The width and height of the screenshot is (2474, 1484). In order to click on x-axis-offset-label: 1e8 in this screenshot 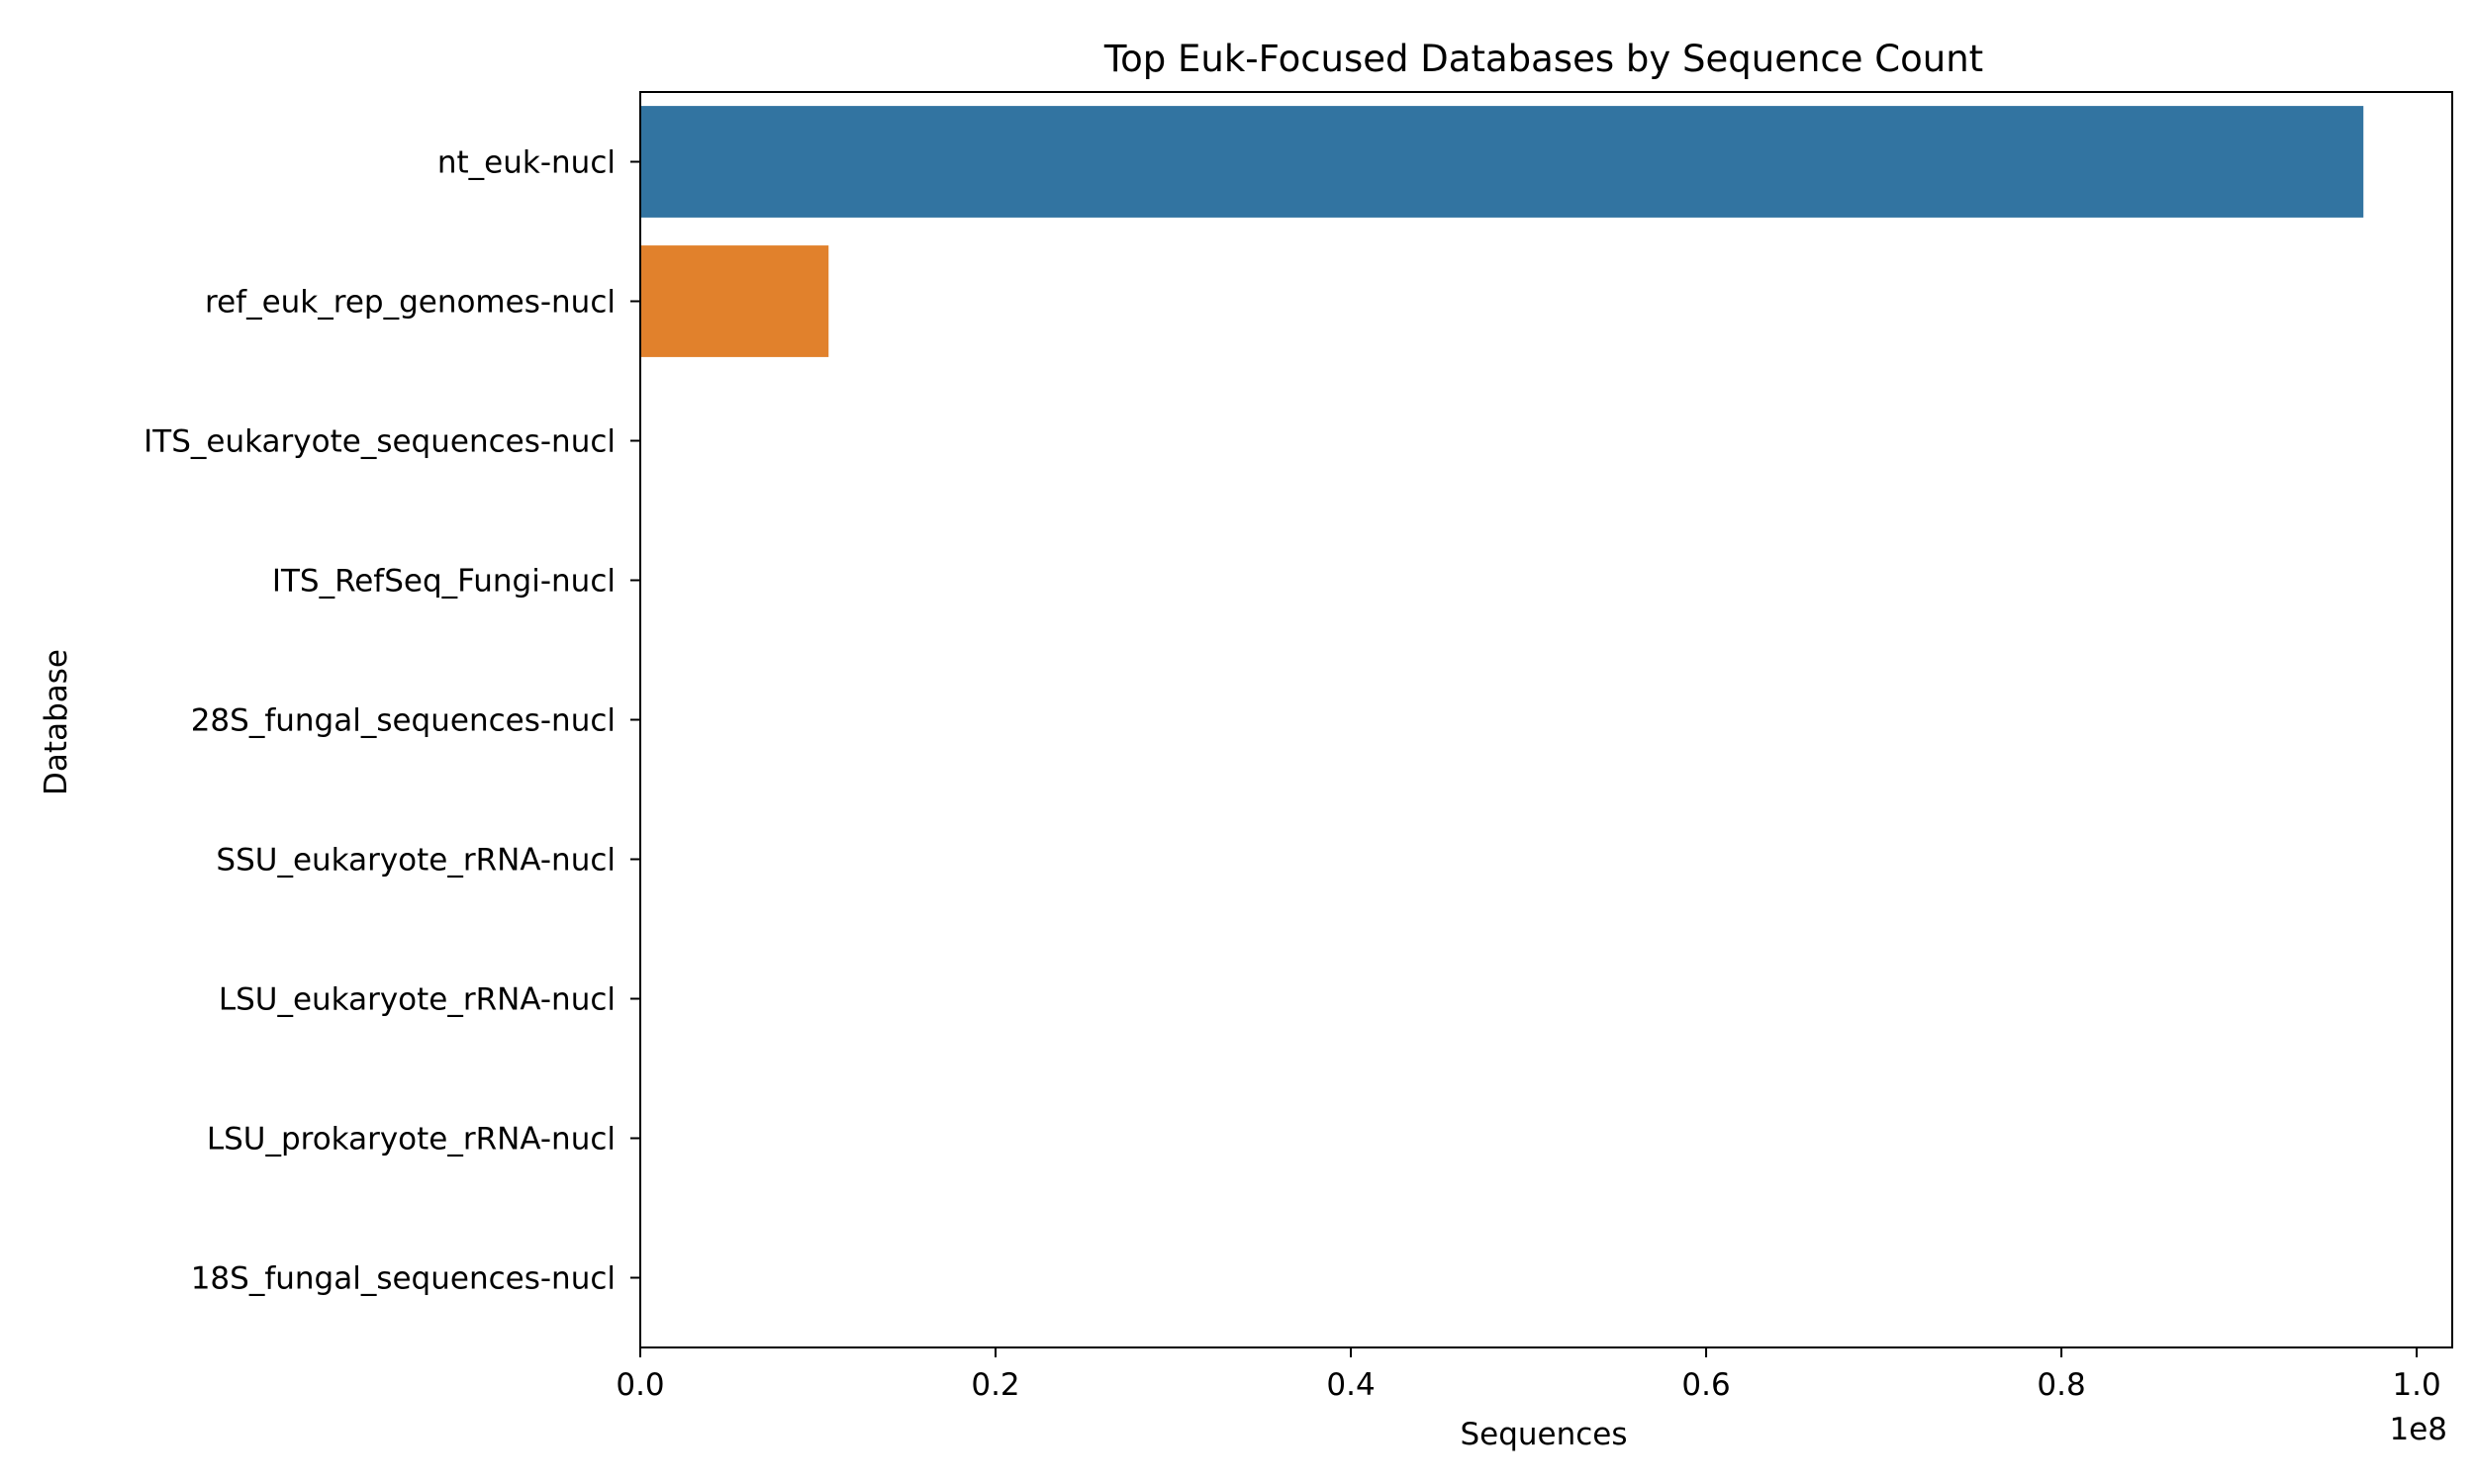, I will do `click(2418, 1429)`.